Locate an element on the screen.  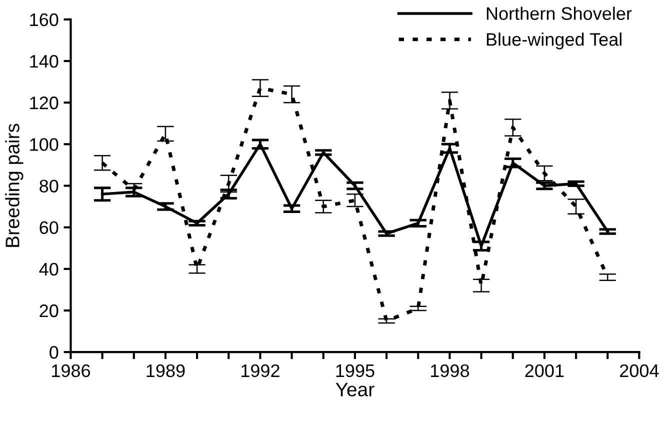
y-tick-label: 160 is located at coordinates (44, 19).